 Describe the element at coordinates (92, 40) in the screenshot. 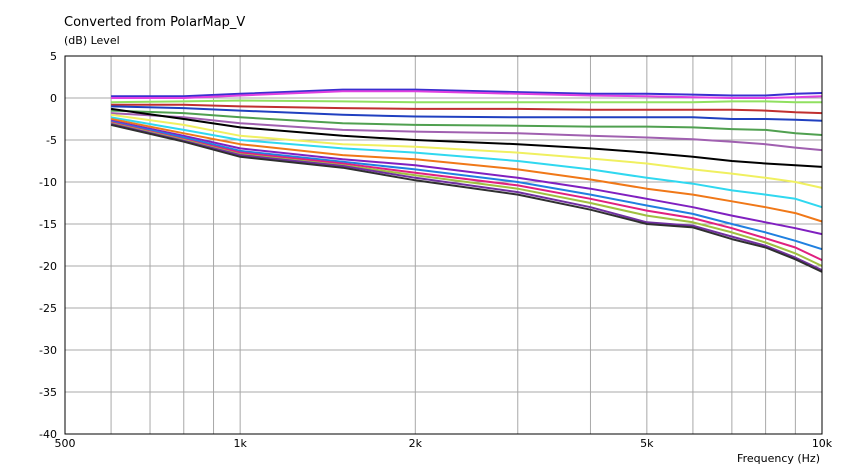

I see `y-axis-label: (dB) Level` at that location.